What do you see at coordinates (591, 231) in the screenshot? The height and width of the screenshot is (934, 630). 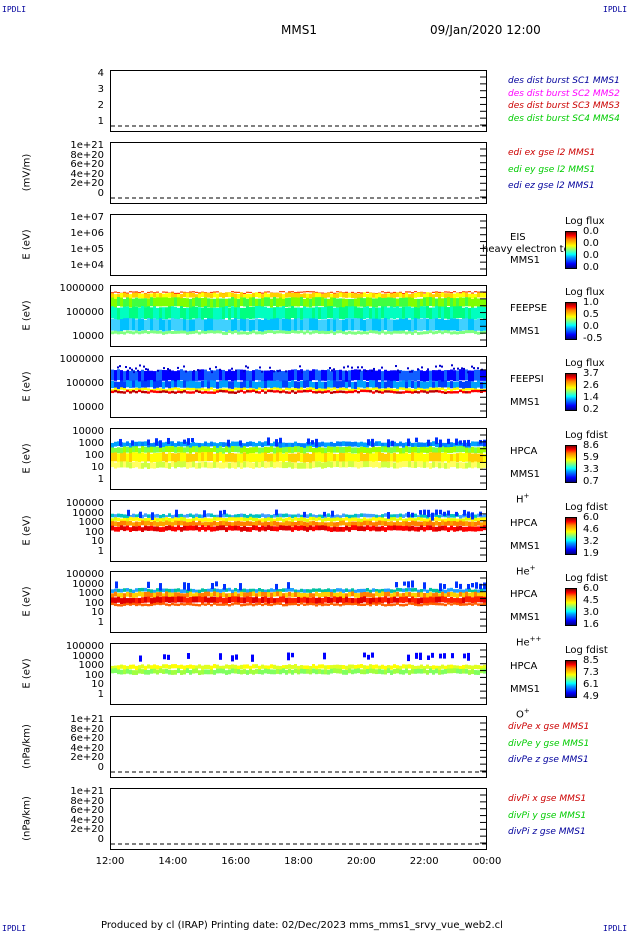 I see `colorbar-tick-label: 0.0` at bounding box center [591, 231].